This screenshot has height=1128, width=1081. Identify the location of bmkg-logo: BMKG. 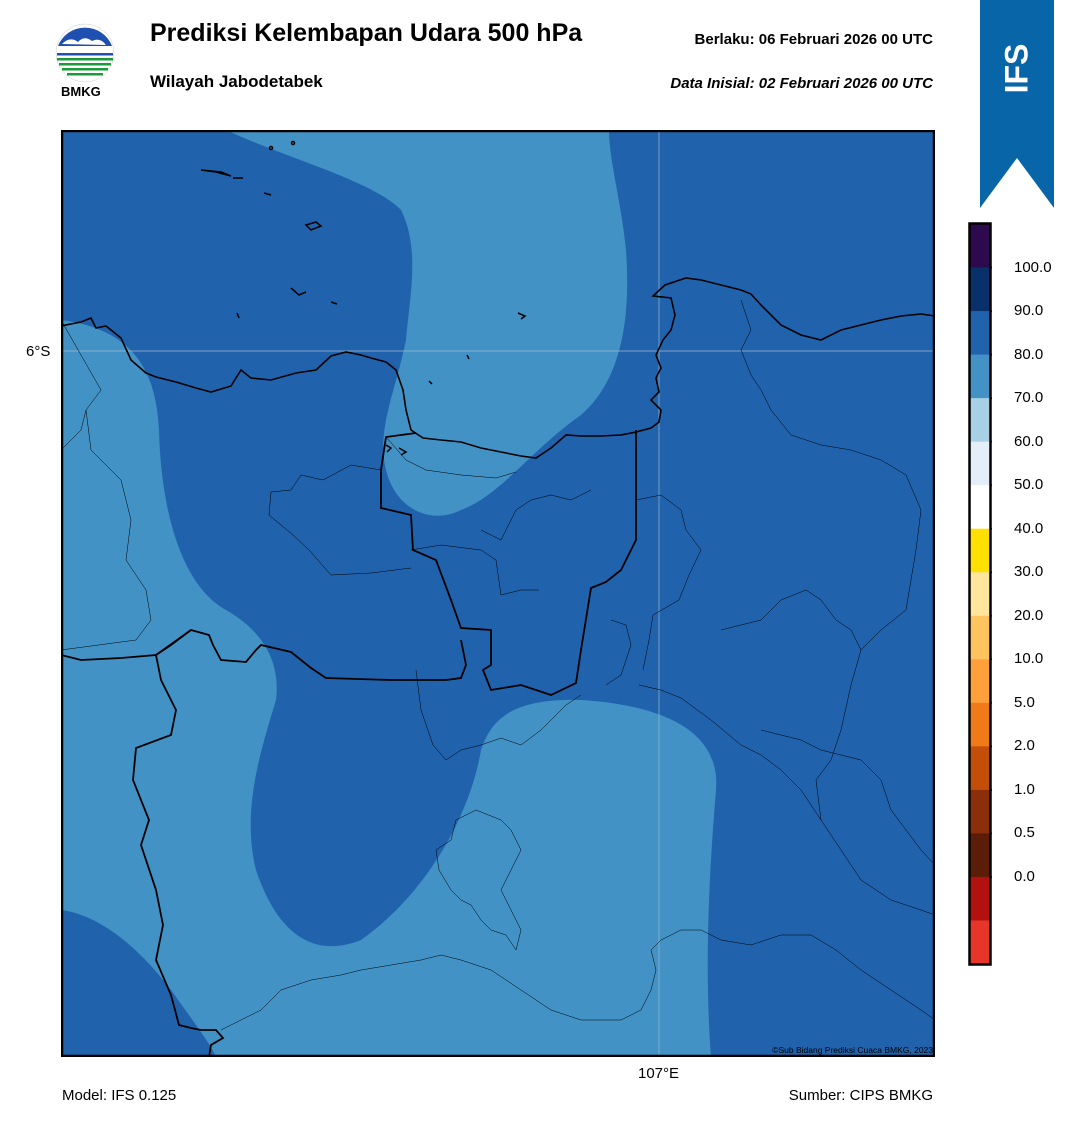
(85, 60).